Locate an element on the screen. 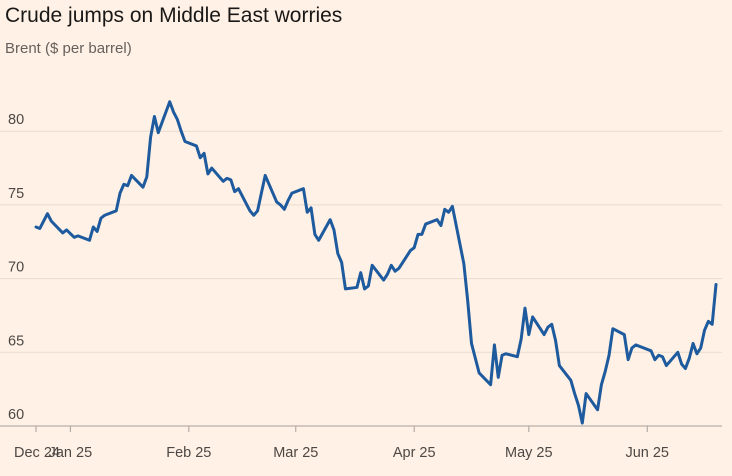 Image resolution: width=732 pixels, height=476 pixels. x-tick-label: Mar 25 is located at coordinates (295, 453).